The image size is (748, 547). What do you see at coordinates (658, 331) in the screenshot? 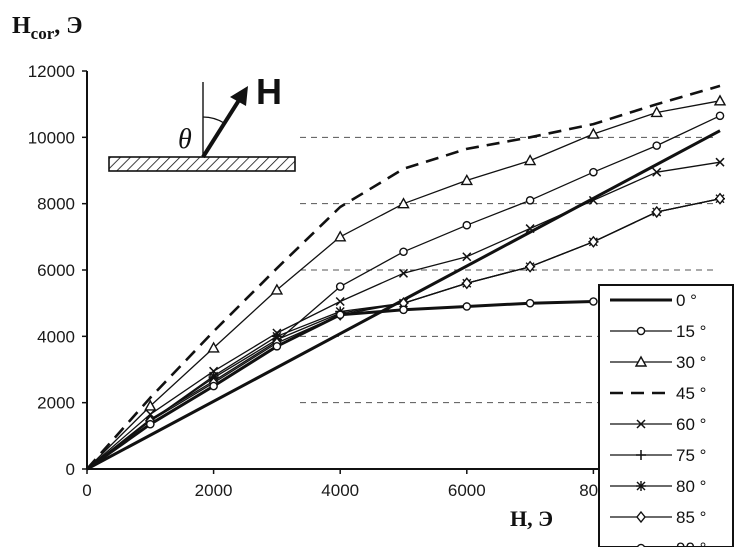
I see `legend-item: 15 °` at bounding box center [658, 331].